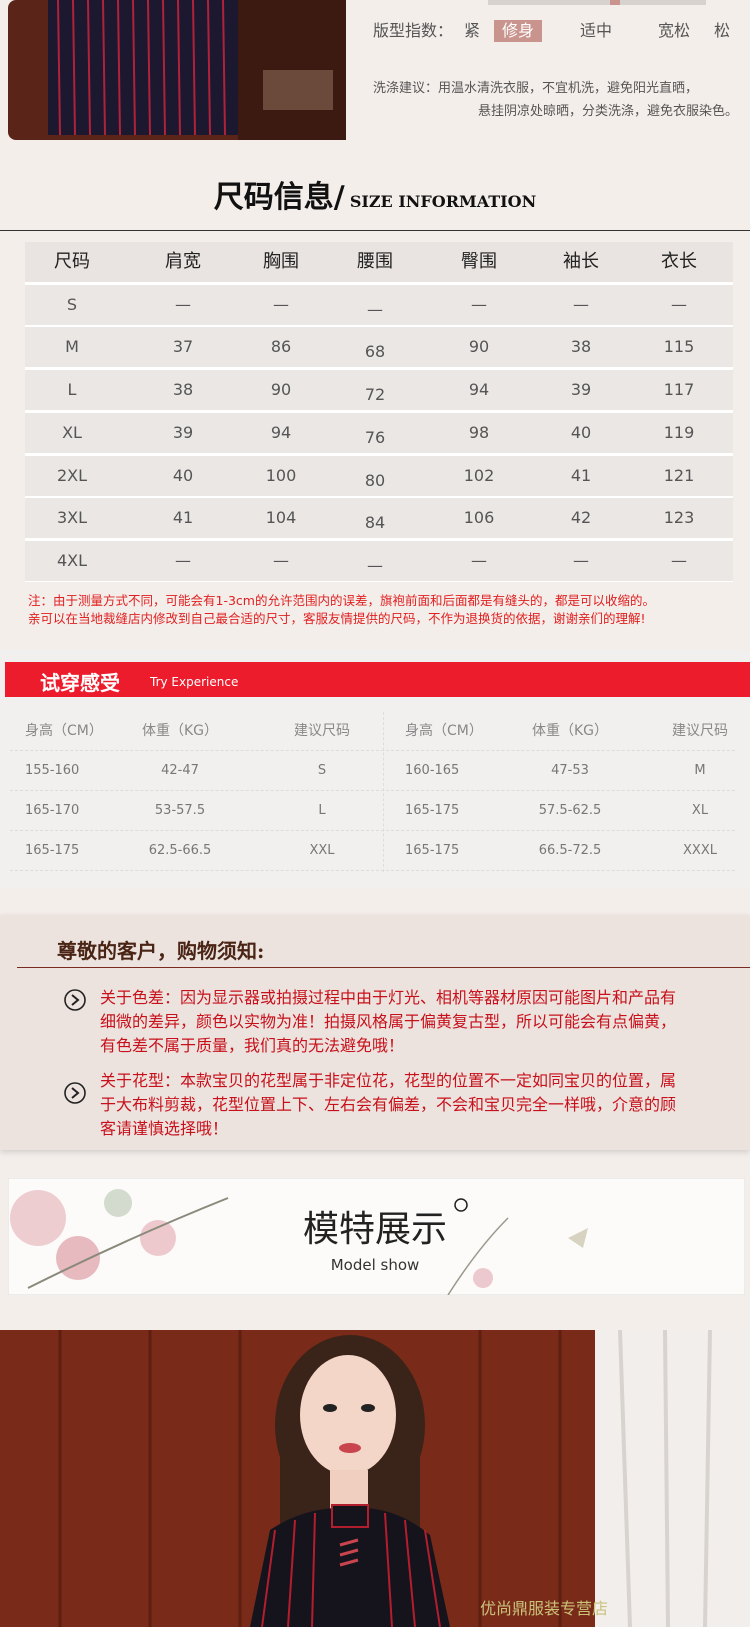 The width and height of the screenshot is (750, 1627). I want to click on table-cell: L, so click(72, 390).